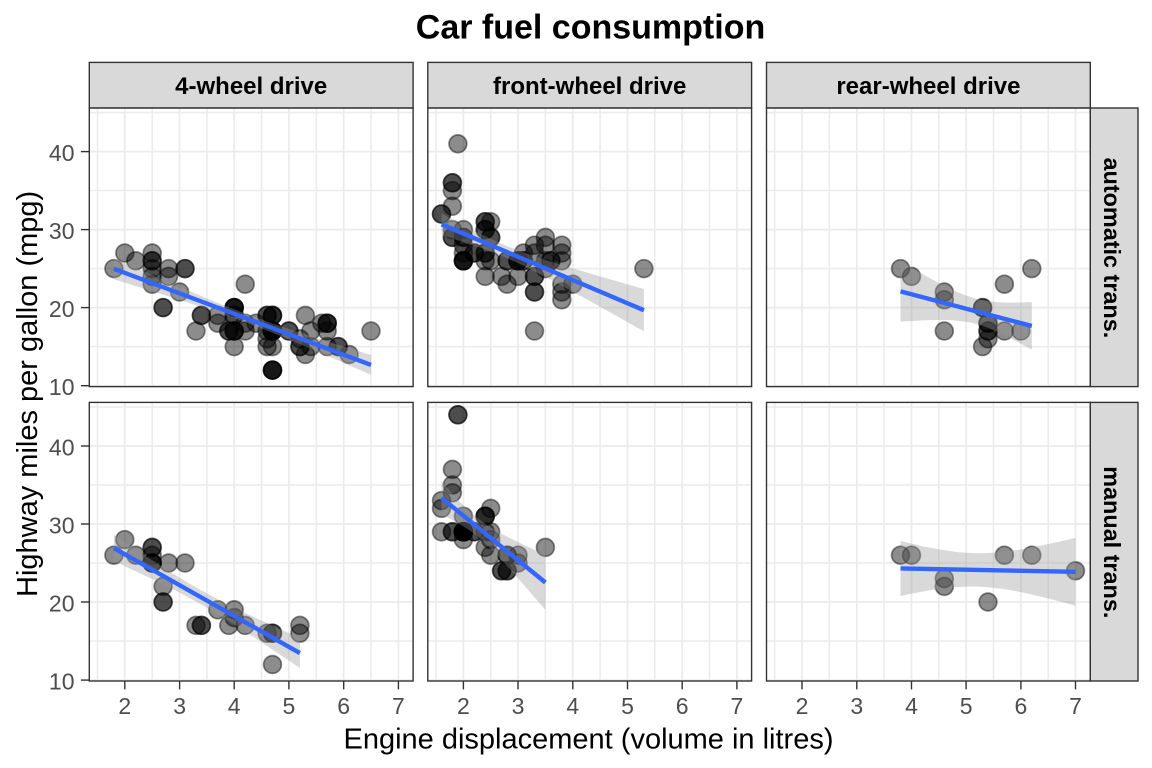  What do you see at coordinates (28, 394) in the screenshot?
I see `svg-text: Highway miles per gallon (mpg)` at bounding box center [28, 394].